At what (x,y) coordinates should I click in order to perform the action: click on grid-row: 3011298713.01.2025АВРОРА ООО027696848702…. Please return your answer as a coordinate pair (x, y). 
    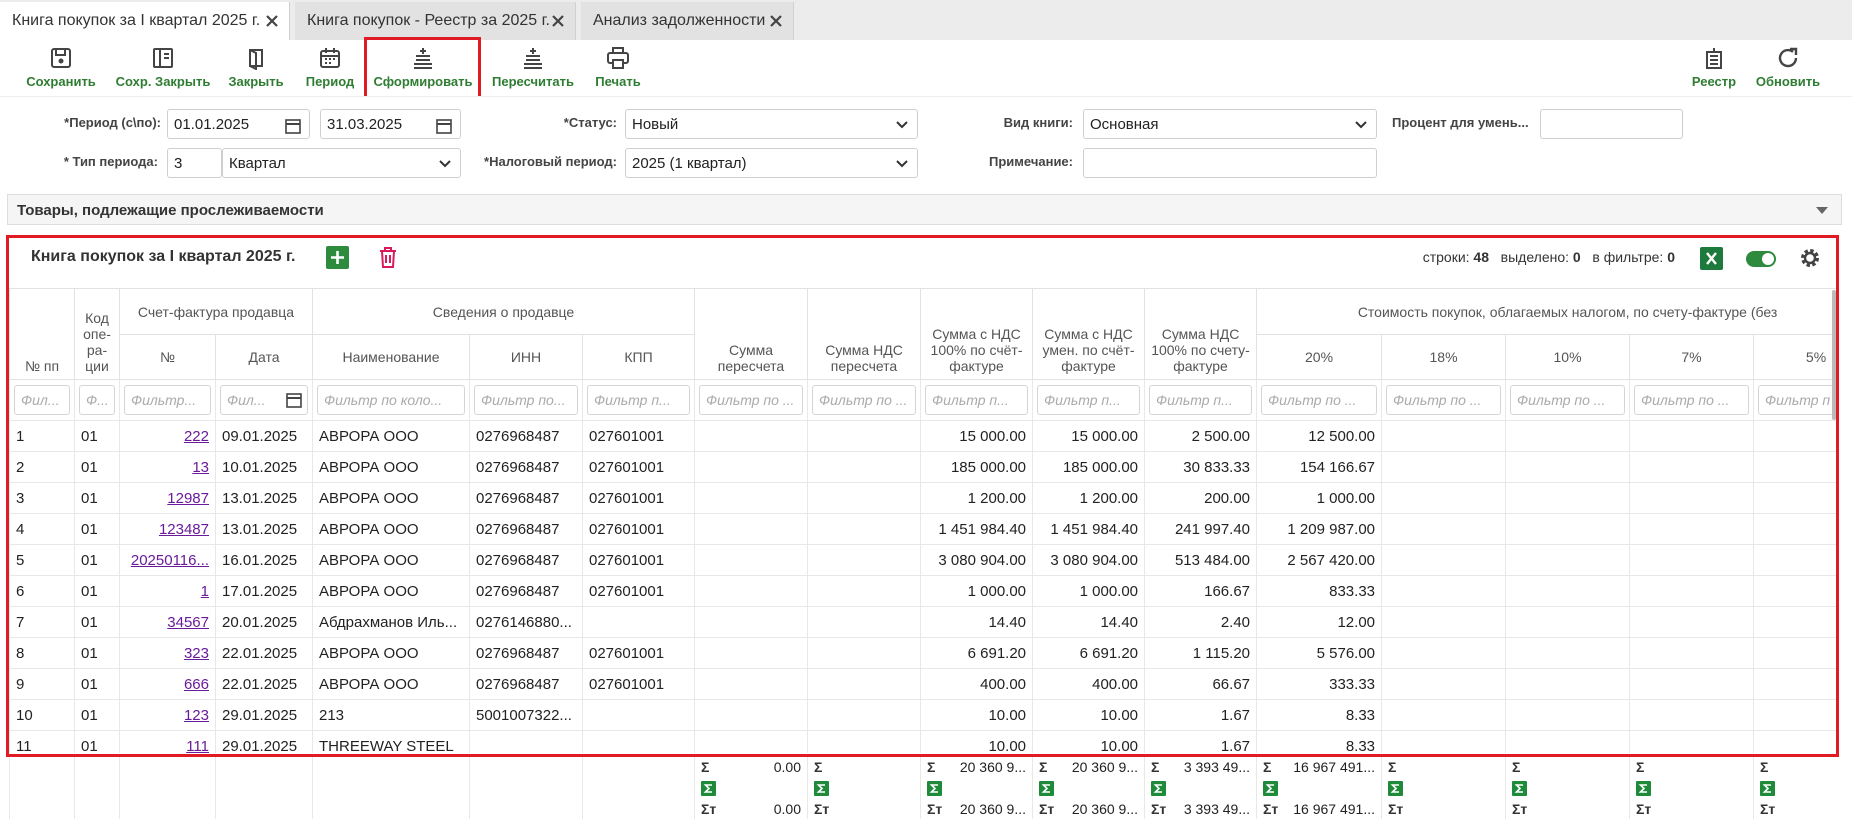
    Looking at the image, I should click on (923, 498).